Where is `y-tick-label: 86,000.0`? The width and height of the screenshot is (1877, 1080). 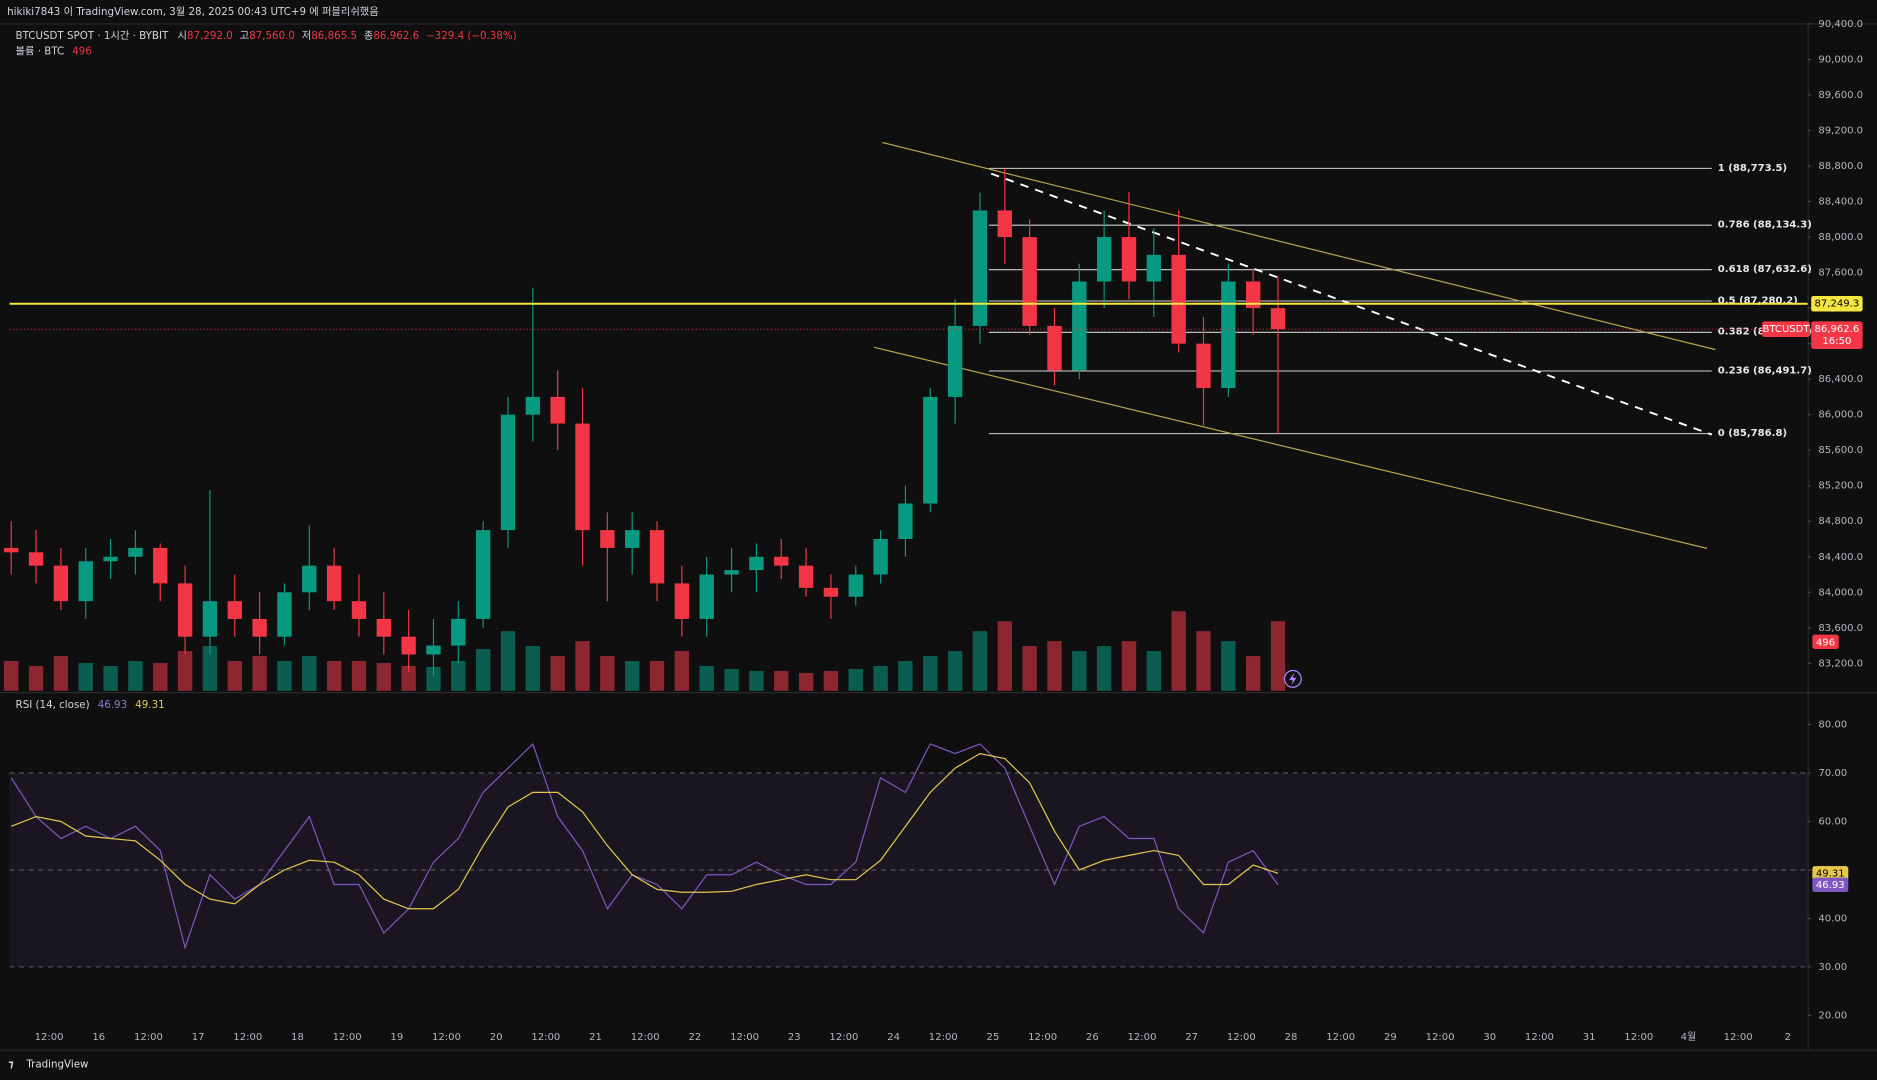
y-tick-label: 86,000.0 is located at coordinates (1840, 415).